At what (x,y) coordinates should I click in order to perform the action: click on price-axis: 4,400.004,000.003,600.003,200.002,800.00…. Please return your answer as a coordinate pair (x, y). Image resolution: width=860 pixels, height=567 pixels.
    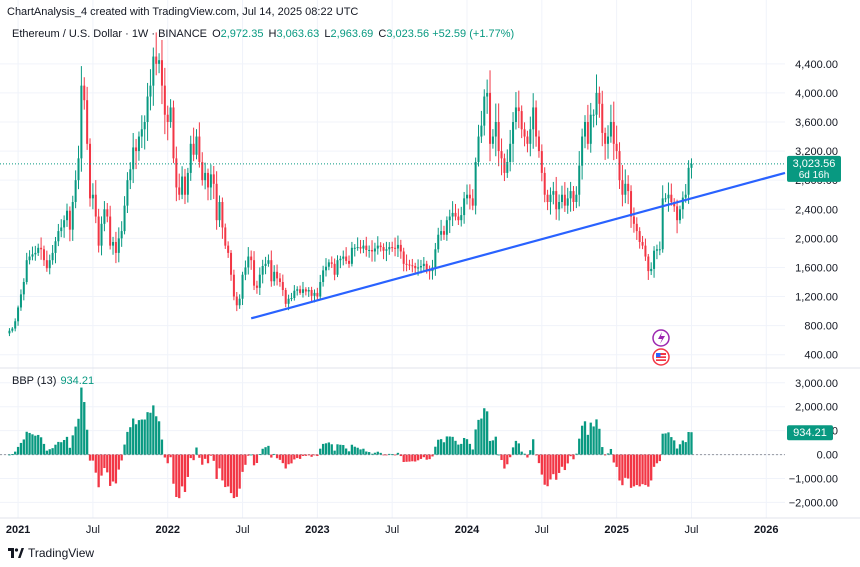
    Looking at the image, I should click on (814, 210).